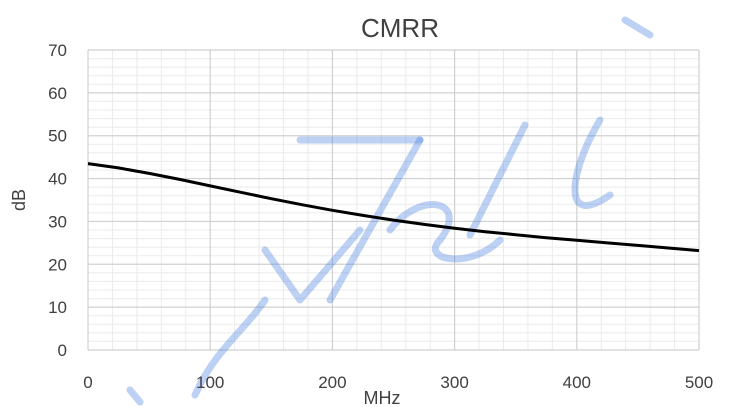  What do you see at coordinates (57, 200) in the screenshot?
I see `y-tick-labels: 0 10 20 30 40 50 60 70` at bounding box center [57, 200].